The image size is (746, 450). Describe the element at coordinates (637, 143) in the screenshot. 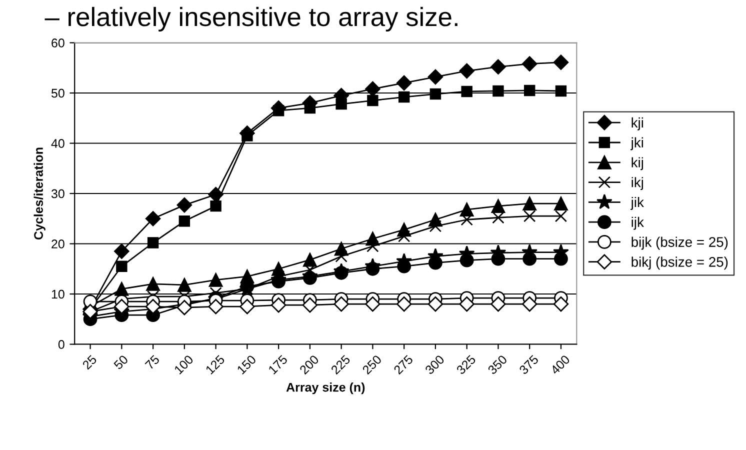

I see `legend-label: jki` at that location.